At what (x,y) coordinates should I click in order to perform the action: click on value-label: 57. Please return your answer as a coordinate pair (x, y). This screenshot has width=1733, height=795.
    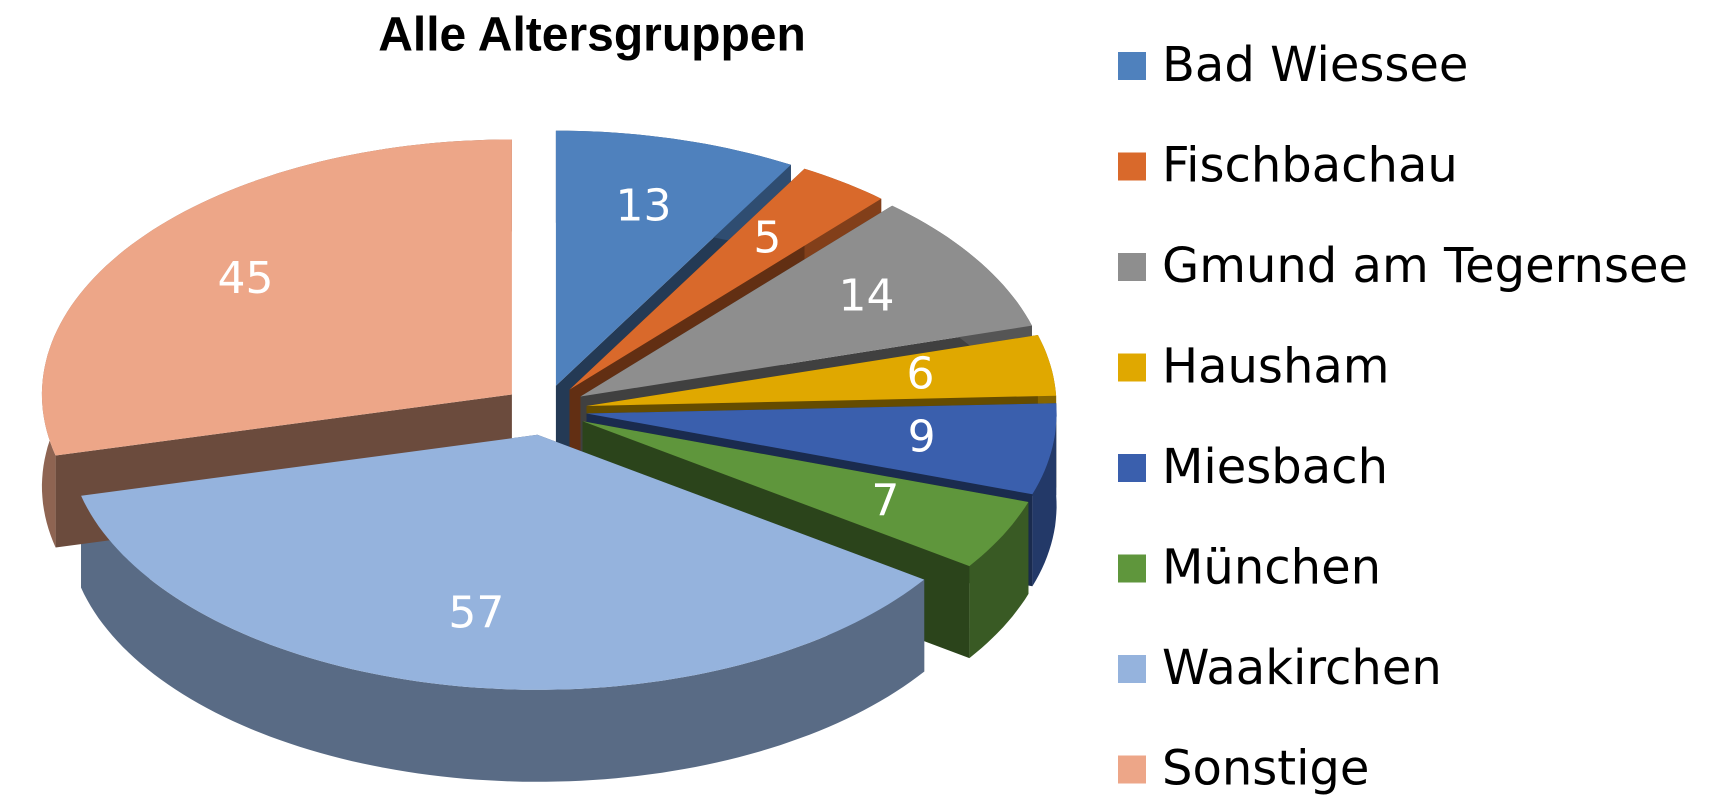
    Looking at the image, I should click on (476, 612).